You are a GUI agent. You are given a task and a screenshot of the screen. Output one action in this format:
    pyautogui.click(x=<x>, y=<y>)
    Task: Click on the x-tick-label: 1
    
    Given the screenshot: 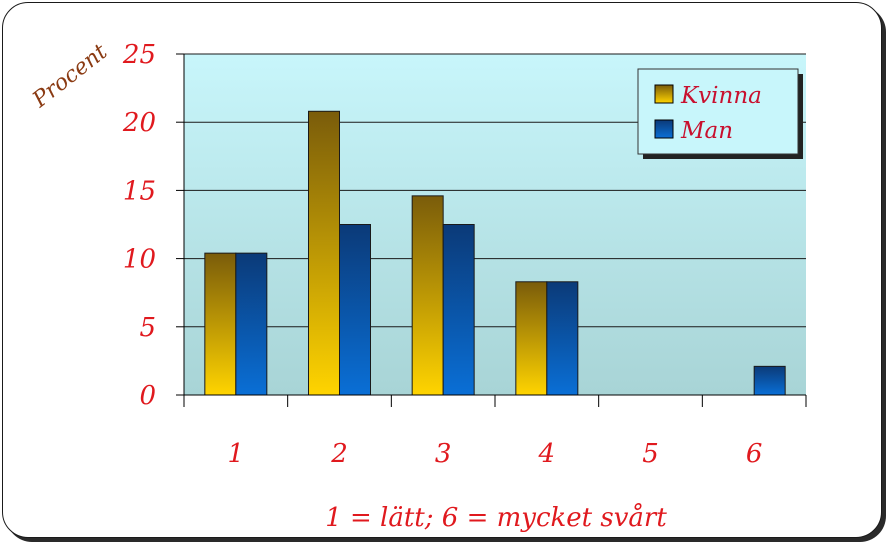 What is the action you would take?
    pyautogui.click(x=236, y=454)
    